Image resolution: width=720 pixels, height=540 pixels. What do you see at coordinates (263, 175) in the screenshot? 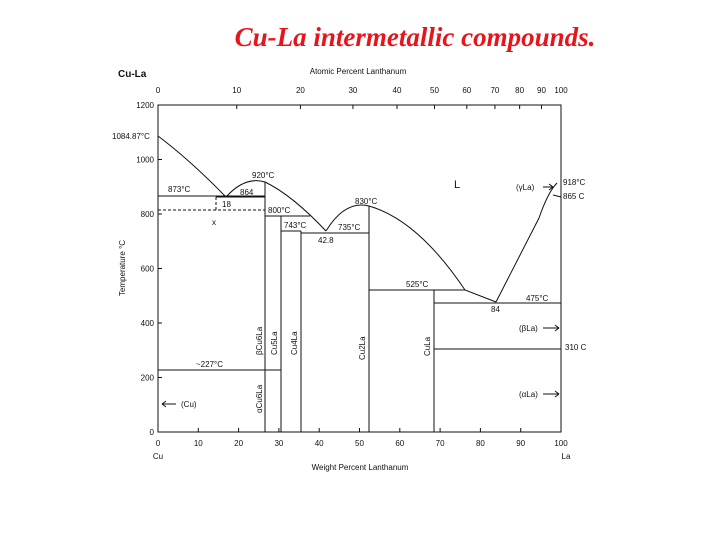
I see `label-920: 920°C` at bounding box center [263, 175].